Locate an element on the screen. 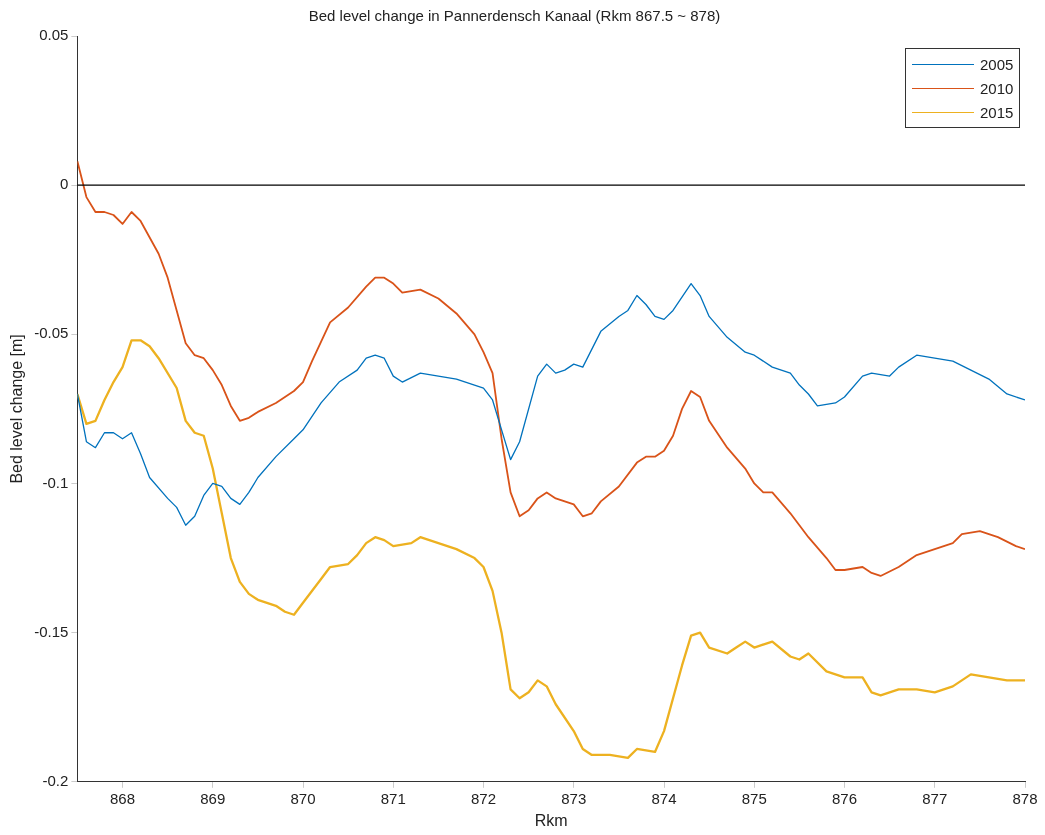 Image resolution: width=1045 pixels, height=835 pixels. x-tick-label: 868 is located at coordinates (123, 798).